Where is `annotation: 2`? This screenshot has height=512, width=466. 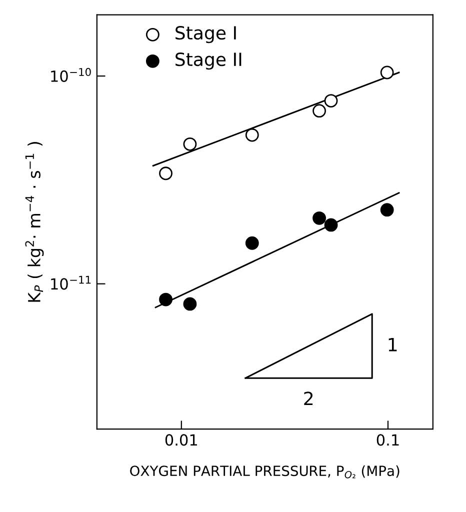 annotation: 2 is located at coordinates (308, 399).